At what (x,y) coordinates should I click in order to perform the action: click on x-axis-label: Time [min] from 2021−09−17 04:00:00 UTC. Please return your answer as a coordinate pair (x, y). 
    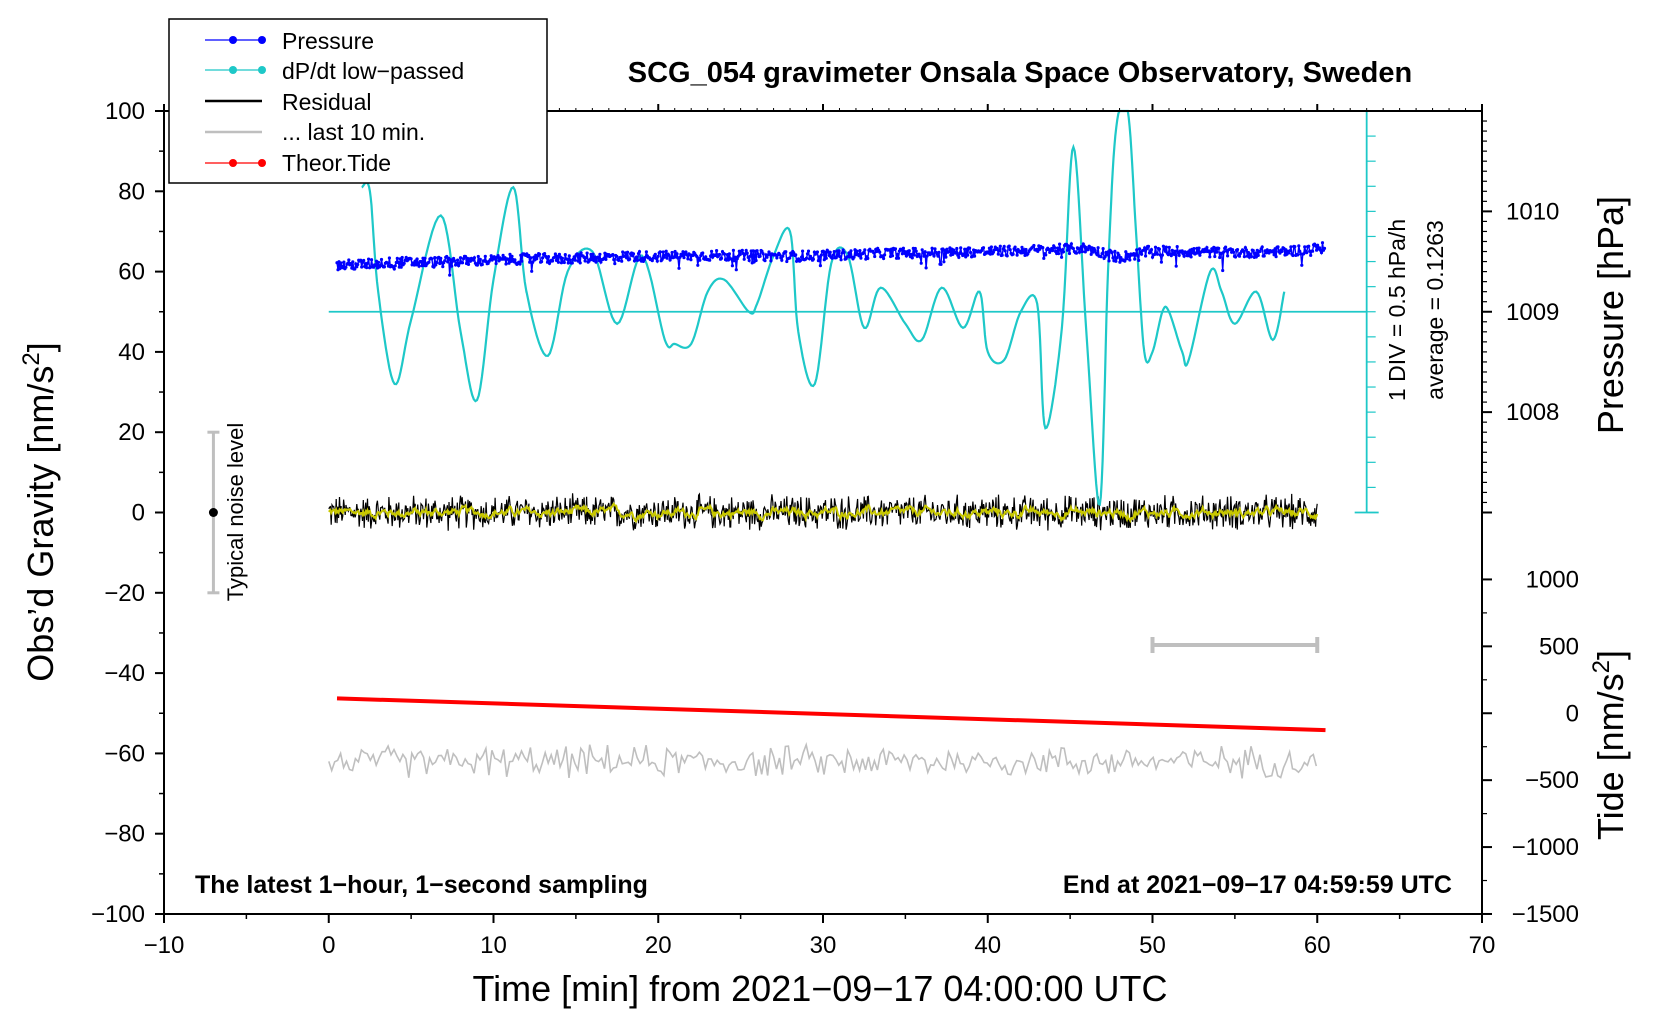
    Looking at the image, I should click on (819, 988).